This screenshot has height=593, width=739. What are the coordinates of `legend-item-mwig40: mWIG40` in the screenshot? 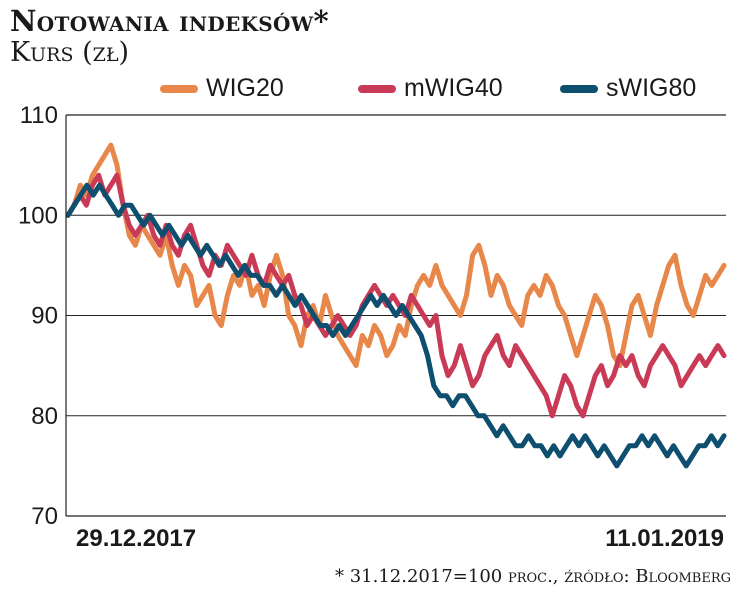 It's located at (430, 88).